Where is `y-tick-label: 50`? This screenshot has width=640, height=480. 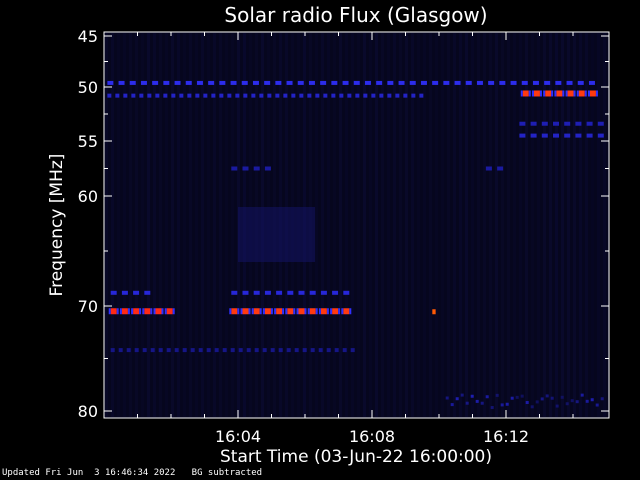
y-tick-label: 50 is located at coordinates (88, 87).